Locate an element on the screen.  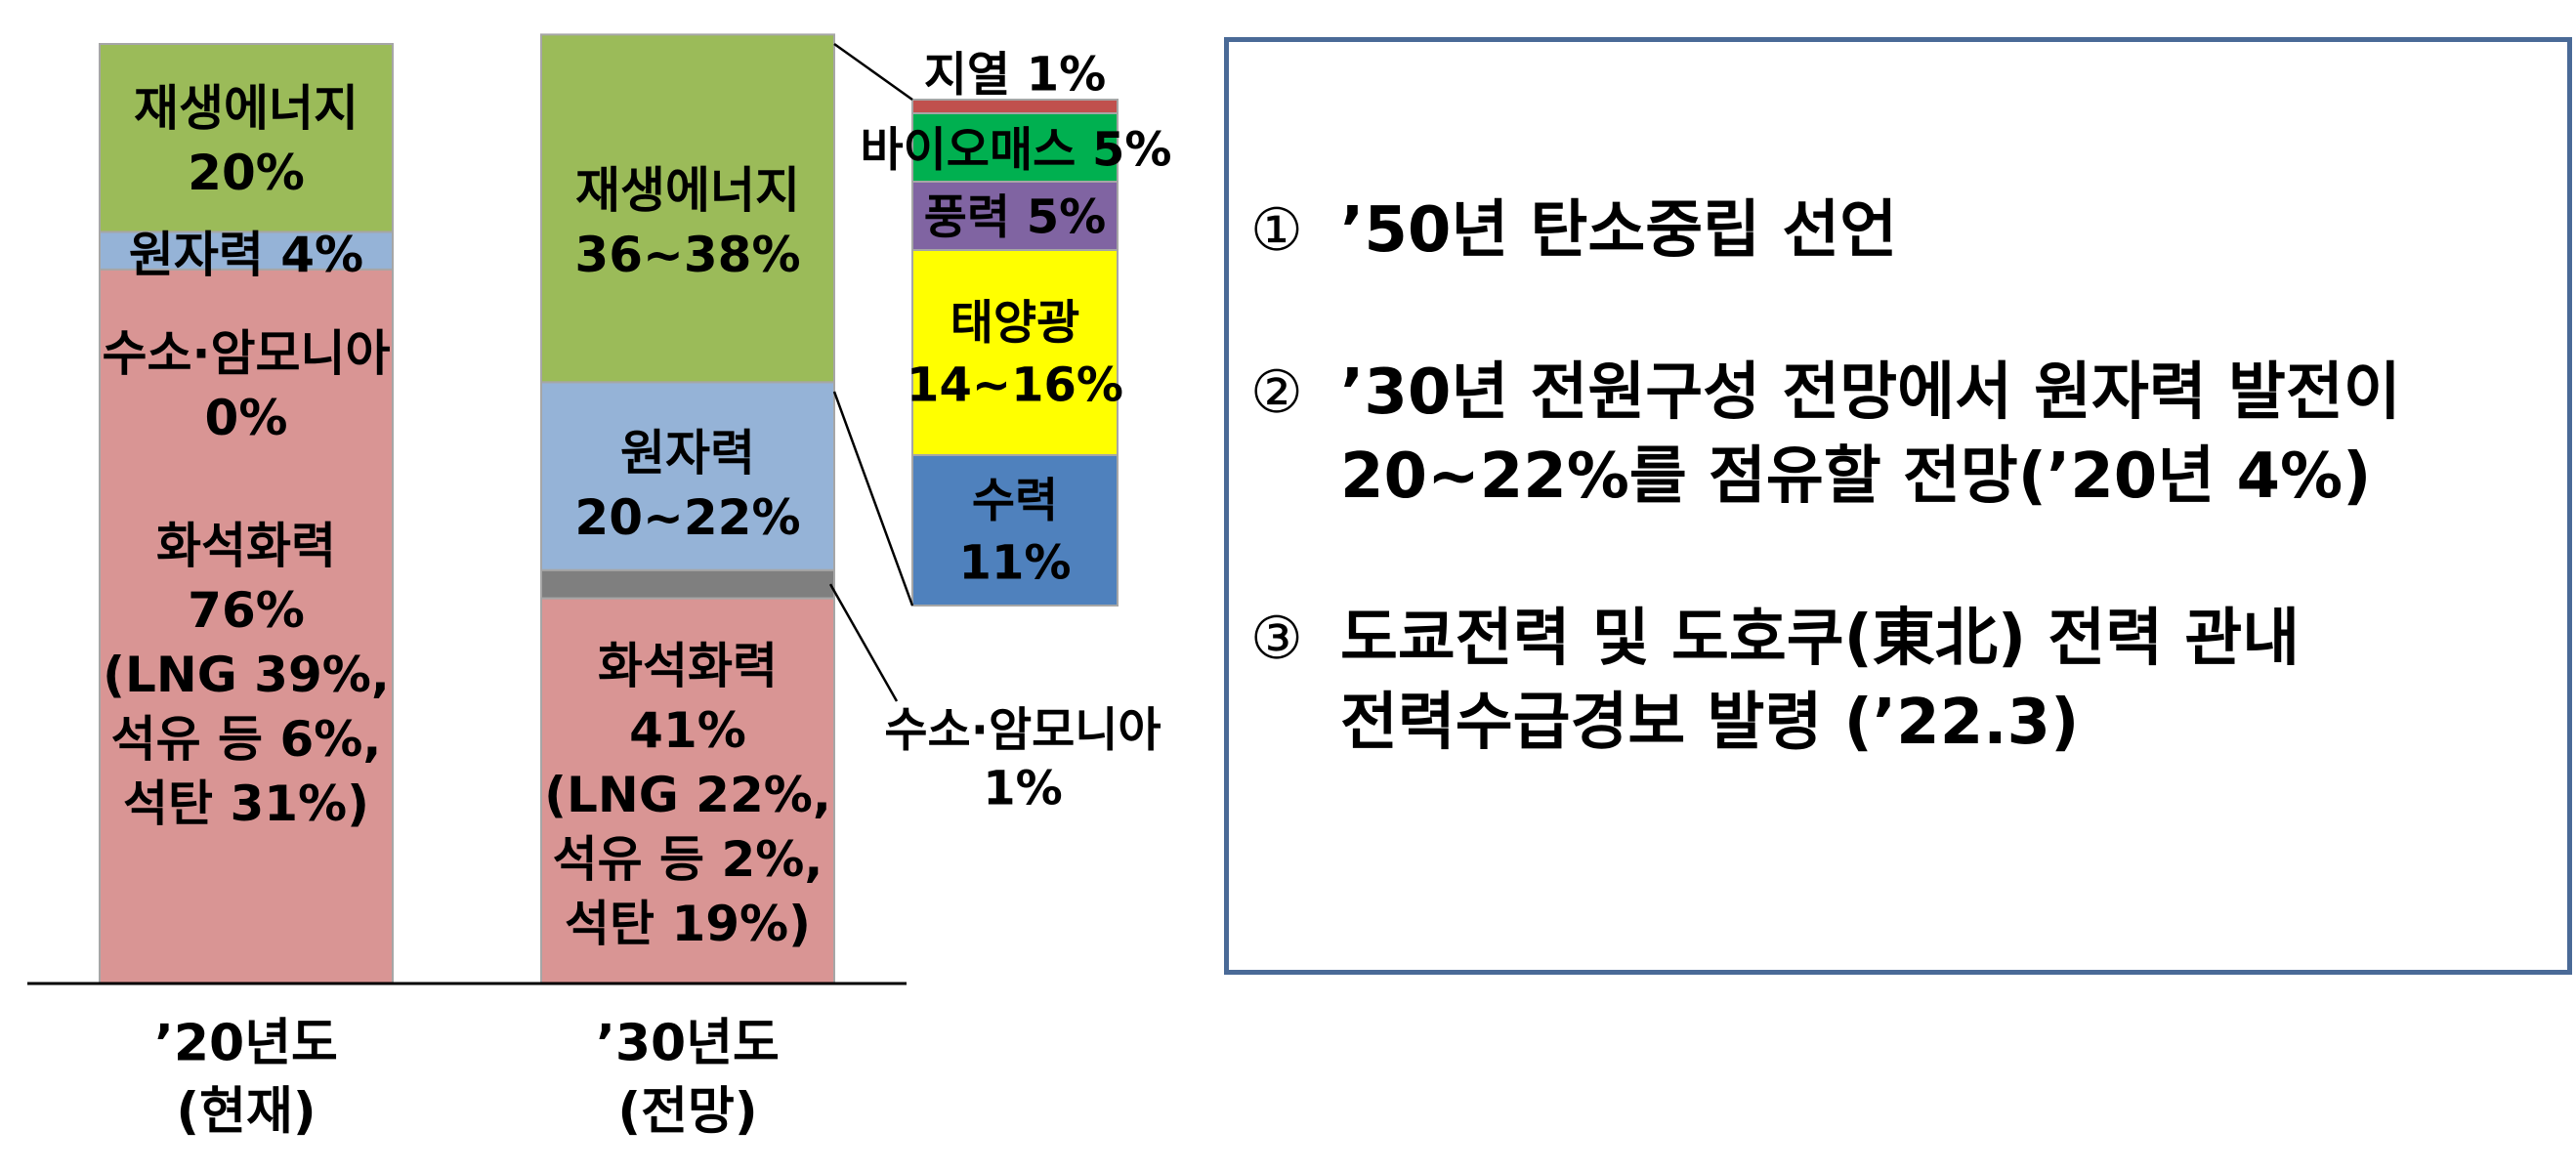
bar-segment-화석화력-1 is located at coordinates (246, 626).